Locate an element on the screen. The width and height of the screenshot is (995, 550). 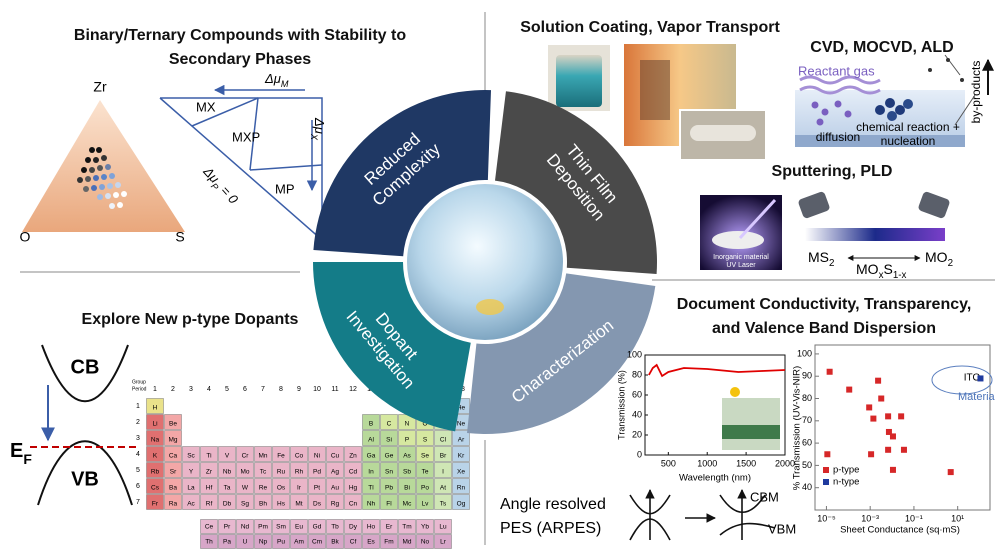
element-symbol: Nh is located at coordinates (371, 504).